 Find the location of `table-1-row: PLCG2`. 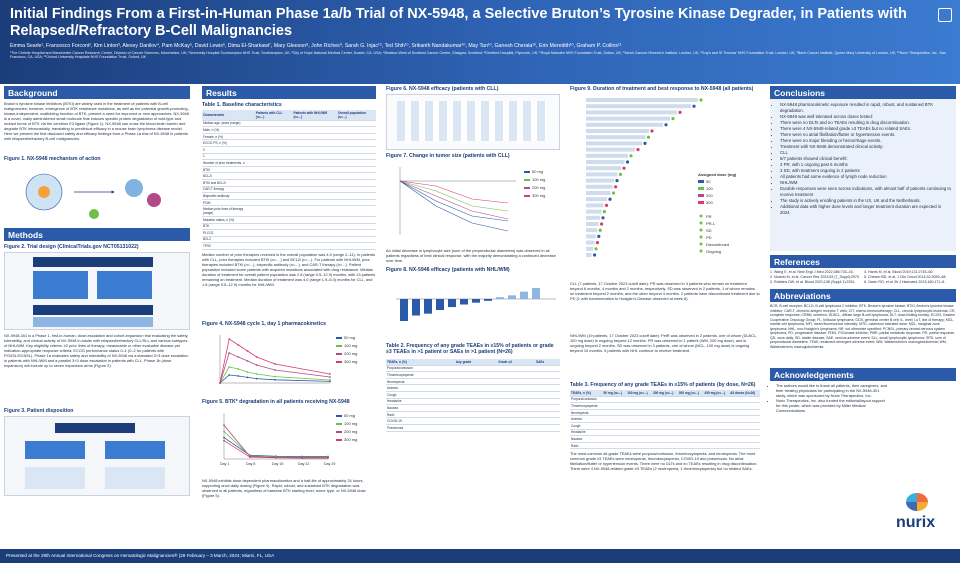

table-1-row: PLCG2 is located at coordinates (289, 233).